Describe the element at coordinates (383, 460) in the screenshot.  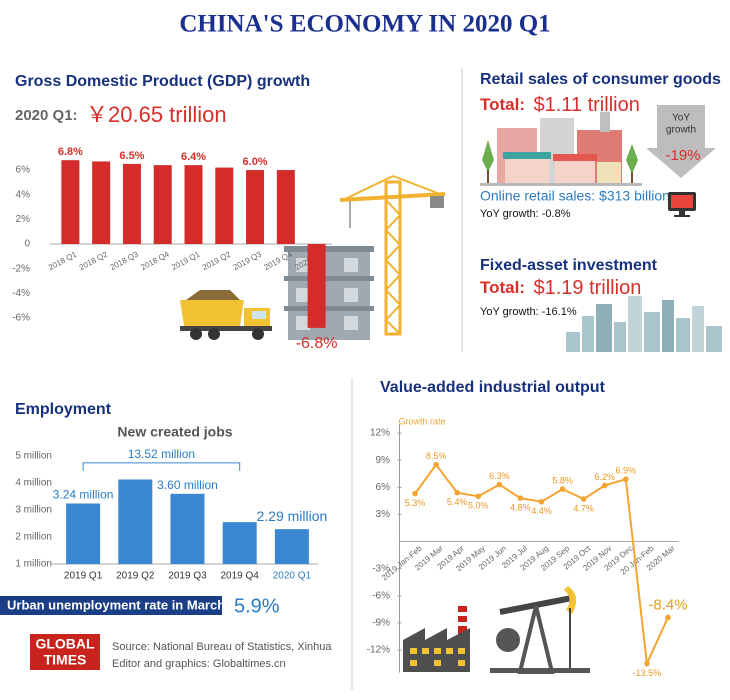
I see `y-tick-label: 9%` at that location.